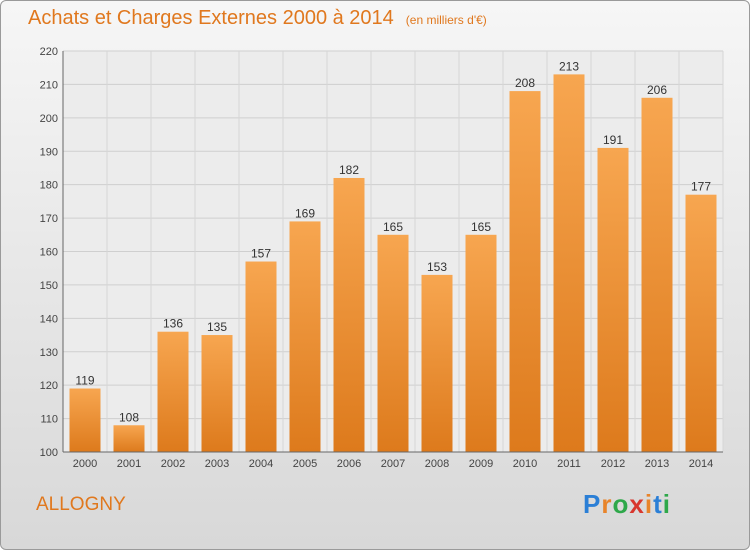 The image size is (750, 550). I want to click on data-label: 182, so click(349, 170).